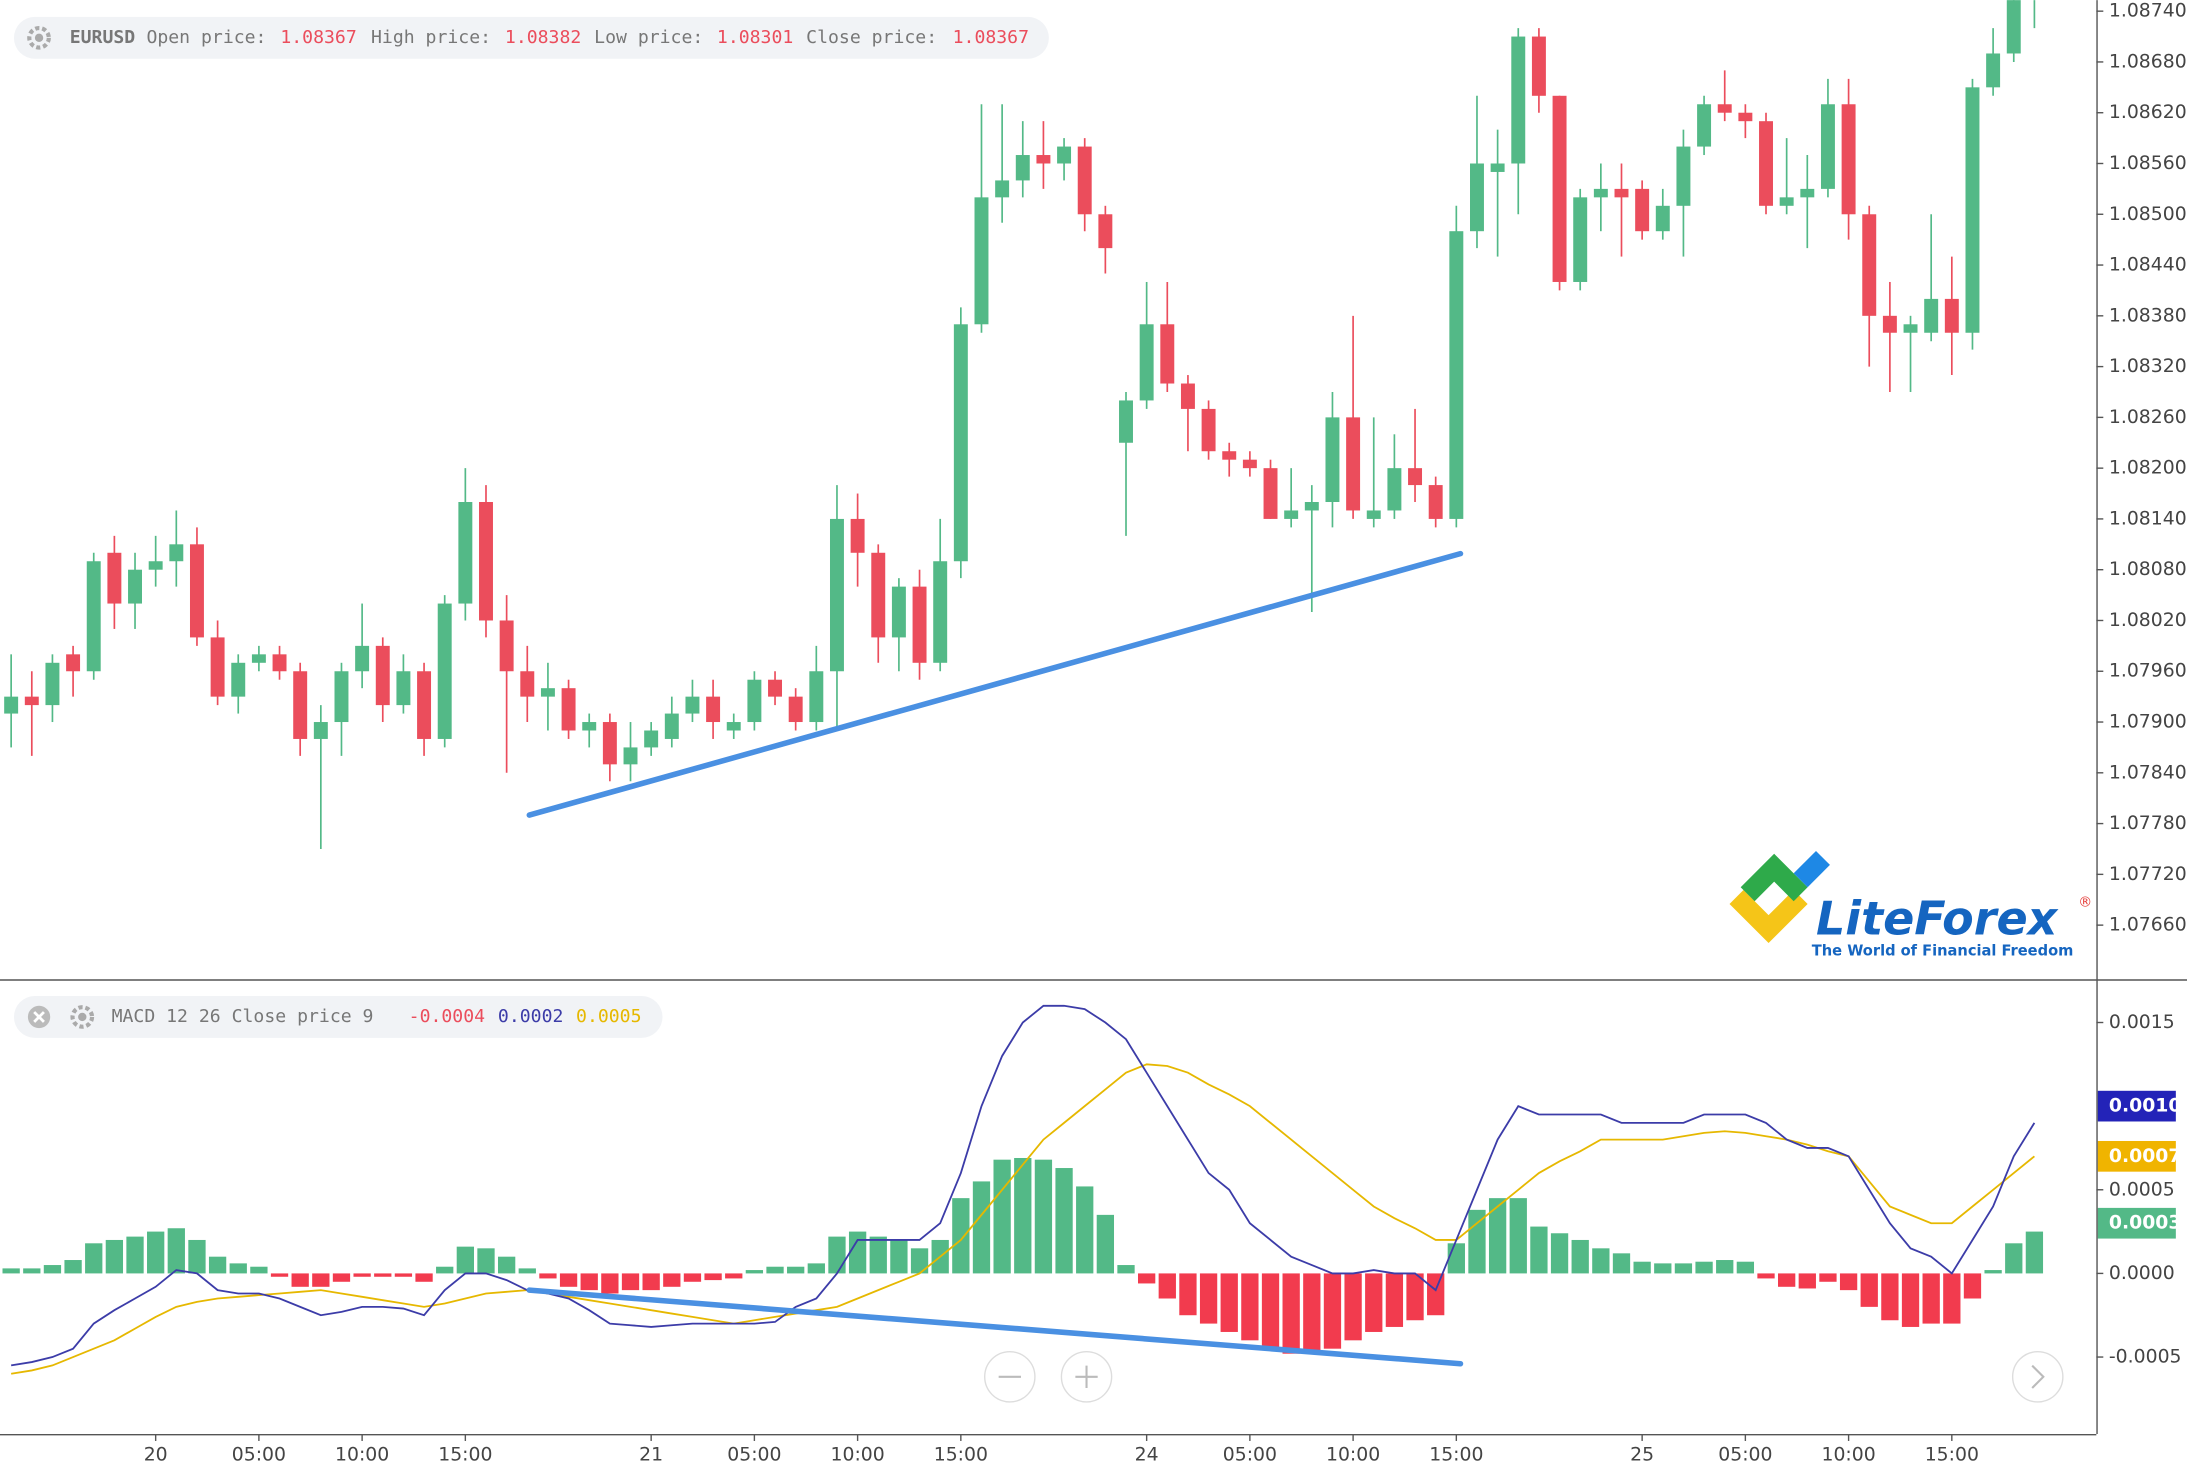  I want to click on button, so click(2037, 1377).